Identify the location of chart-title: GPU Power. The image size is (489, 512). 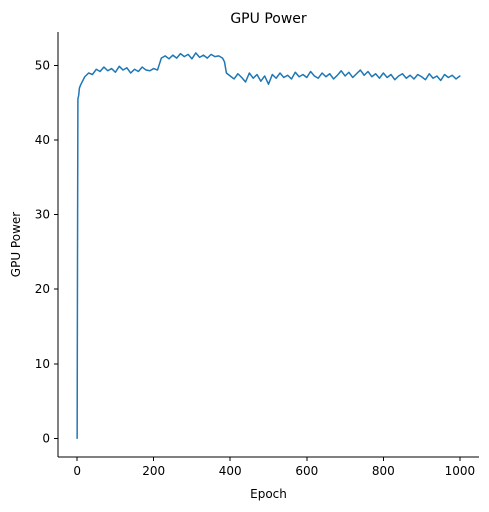
(268, 19).